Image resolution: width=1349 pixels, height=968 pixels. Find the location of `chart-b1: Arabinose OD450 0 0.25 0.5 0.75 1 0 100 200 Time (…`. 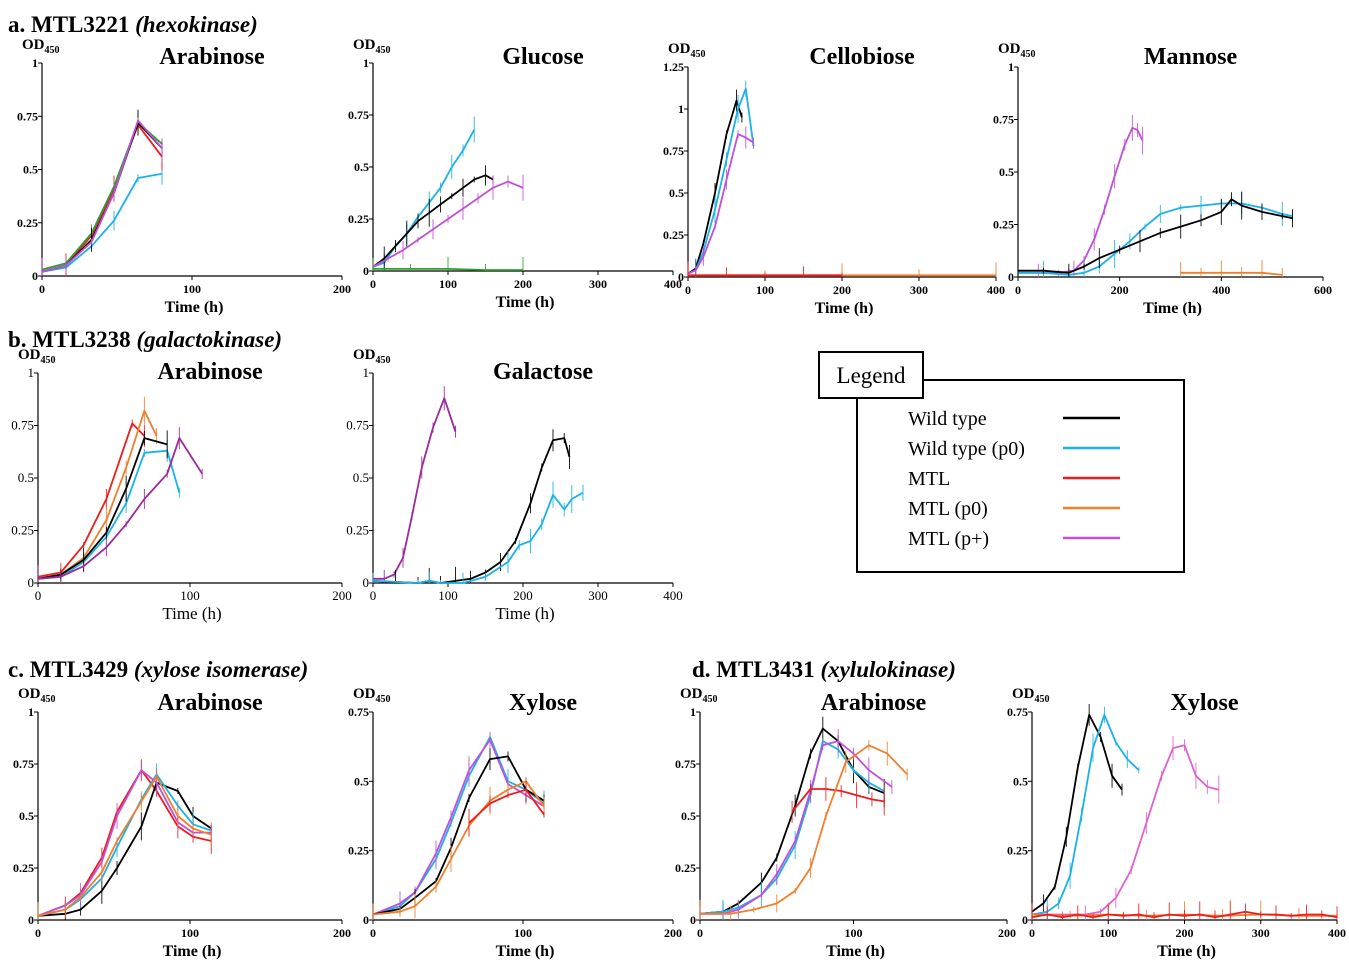

chart-b1: Arabinose OD450 0 0.25 0.5 0.75 1 0 100 200 Time (… is located at coordinates (181, 485).